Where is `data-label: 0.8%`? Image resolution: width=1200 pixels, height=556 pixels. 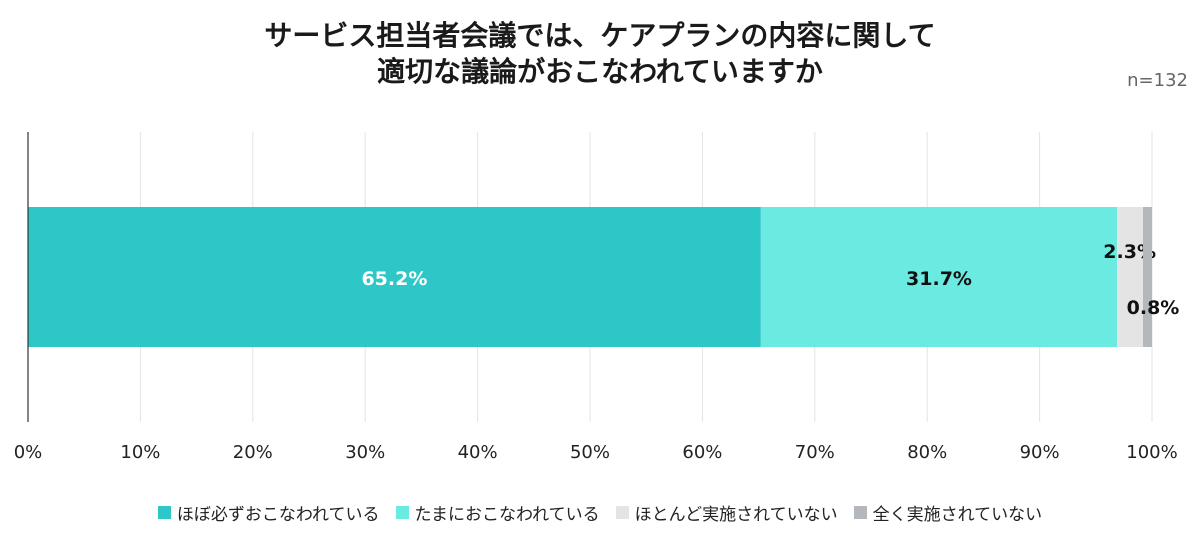 data-label: 0.8% is located at coordinates (1153, 308).